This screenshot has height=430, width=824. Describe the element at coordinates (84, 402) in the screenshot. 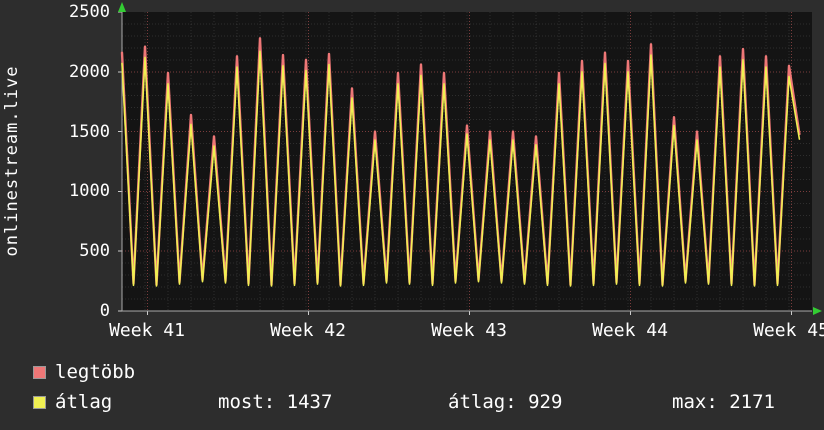

I see `atlag-label: átlag` at that location.